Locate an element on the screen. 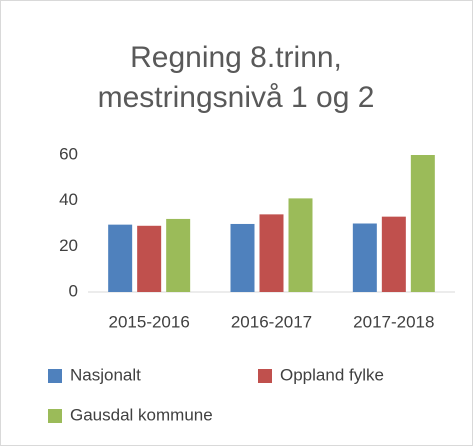 The width and height of the screenshot is (473, 446). chart-title: Regning 8.trinn, mestringsnivå 1 og 2 is located at coordinates (236, 77).